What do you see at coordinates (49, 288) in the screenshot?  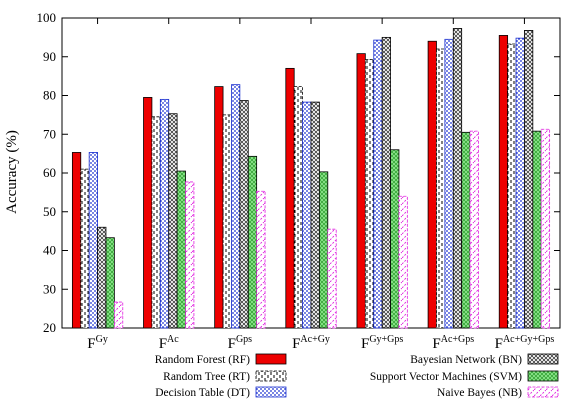 I see `y-tick-label: 30` at bounding box center [49, 288].